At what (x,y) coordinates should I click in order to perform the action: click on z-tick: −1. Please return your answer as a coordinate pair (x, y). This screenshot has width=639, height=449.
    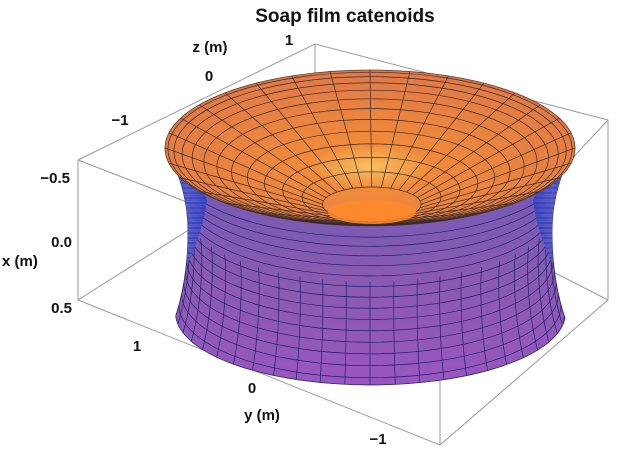
    Looking at the image, I should click on (119, 120).